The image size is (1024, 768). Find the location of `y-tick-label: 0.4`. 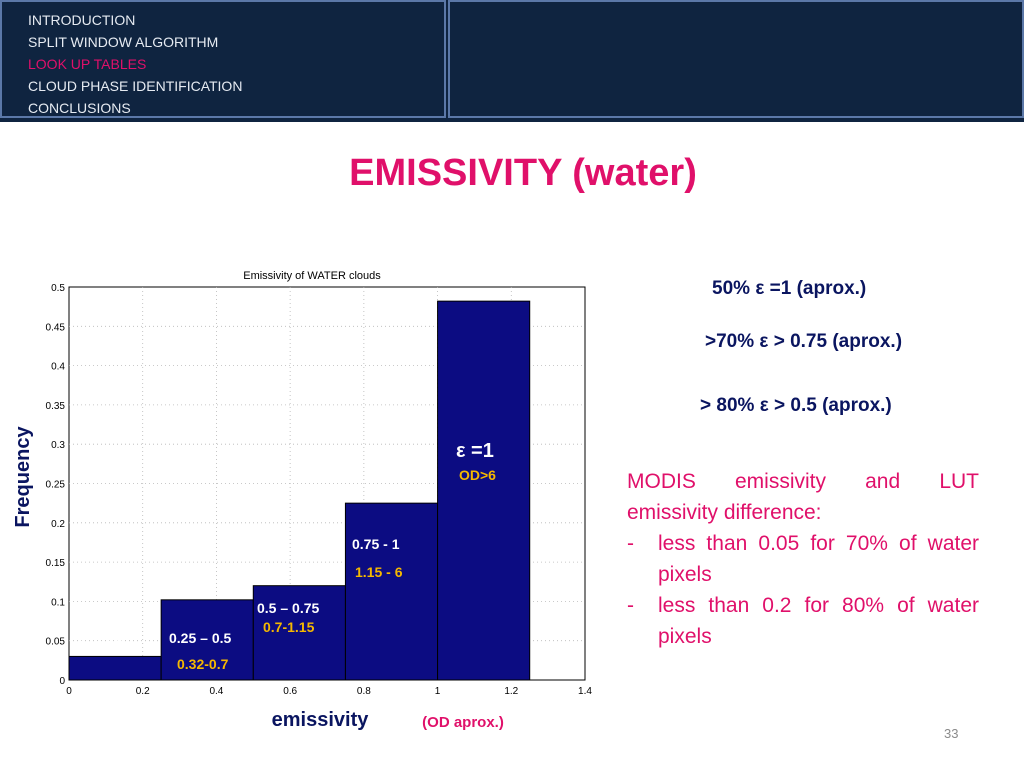

y-tick-label: 0.4 is located at coordinates (58, 367).